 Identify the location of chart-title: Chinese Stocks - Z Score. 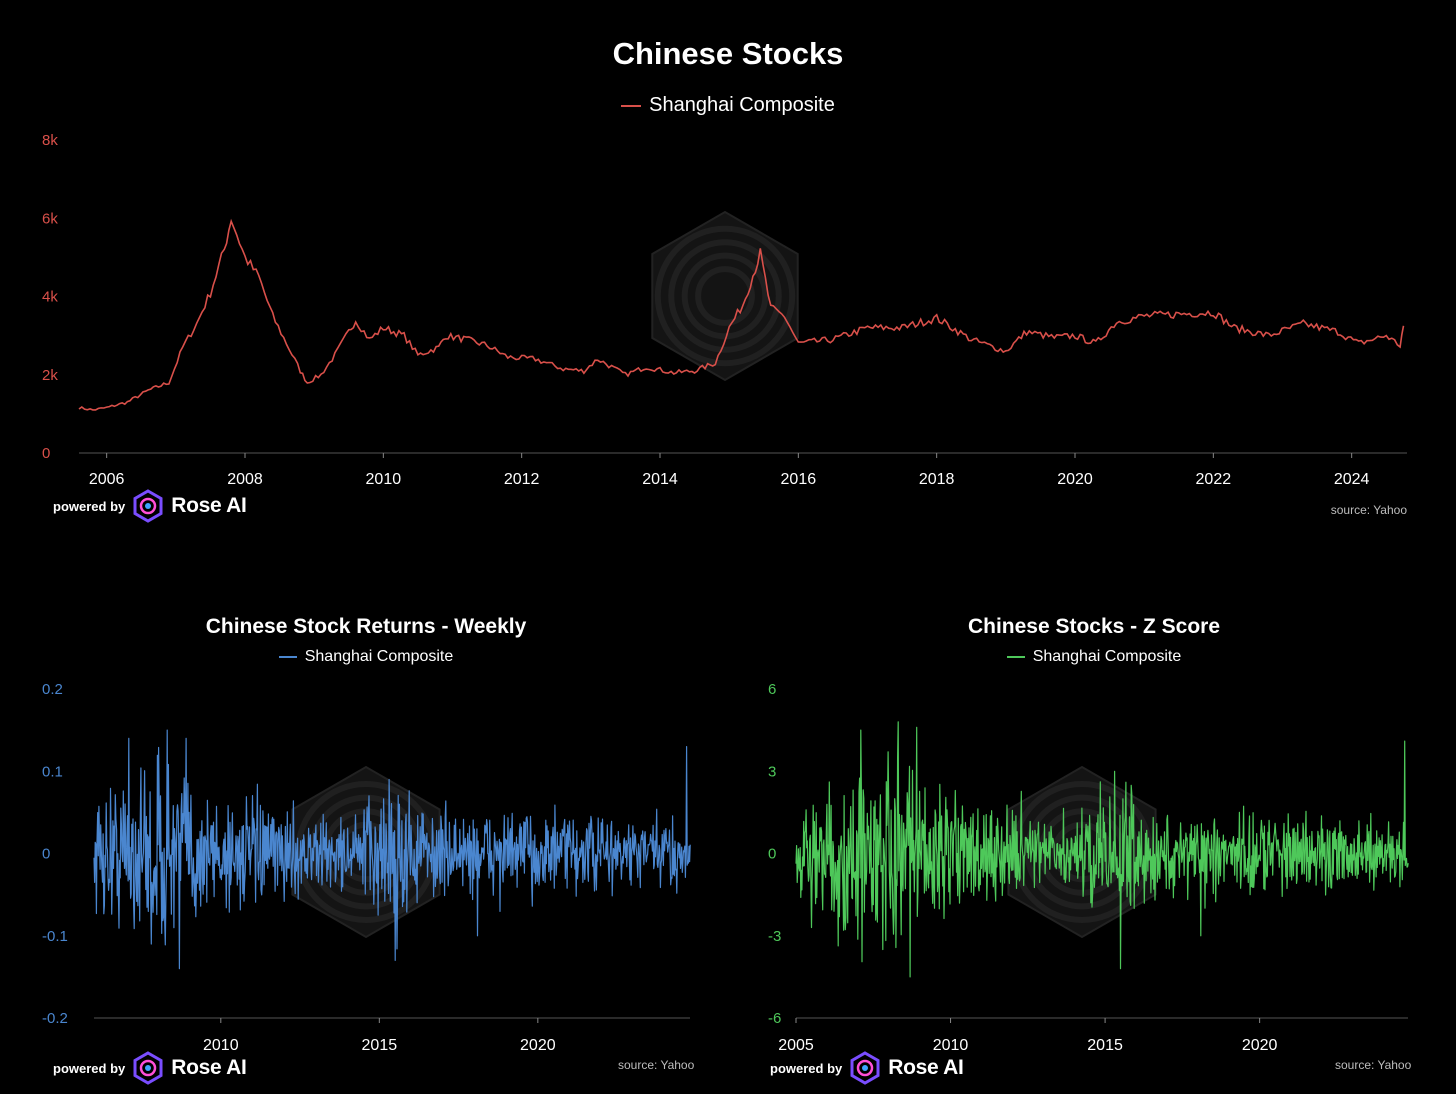
(1094, 626).